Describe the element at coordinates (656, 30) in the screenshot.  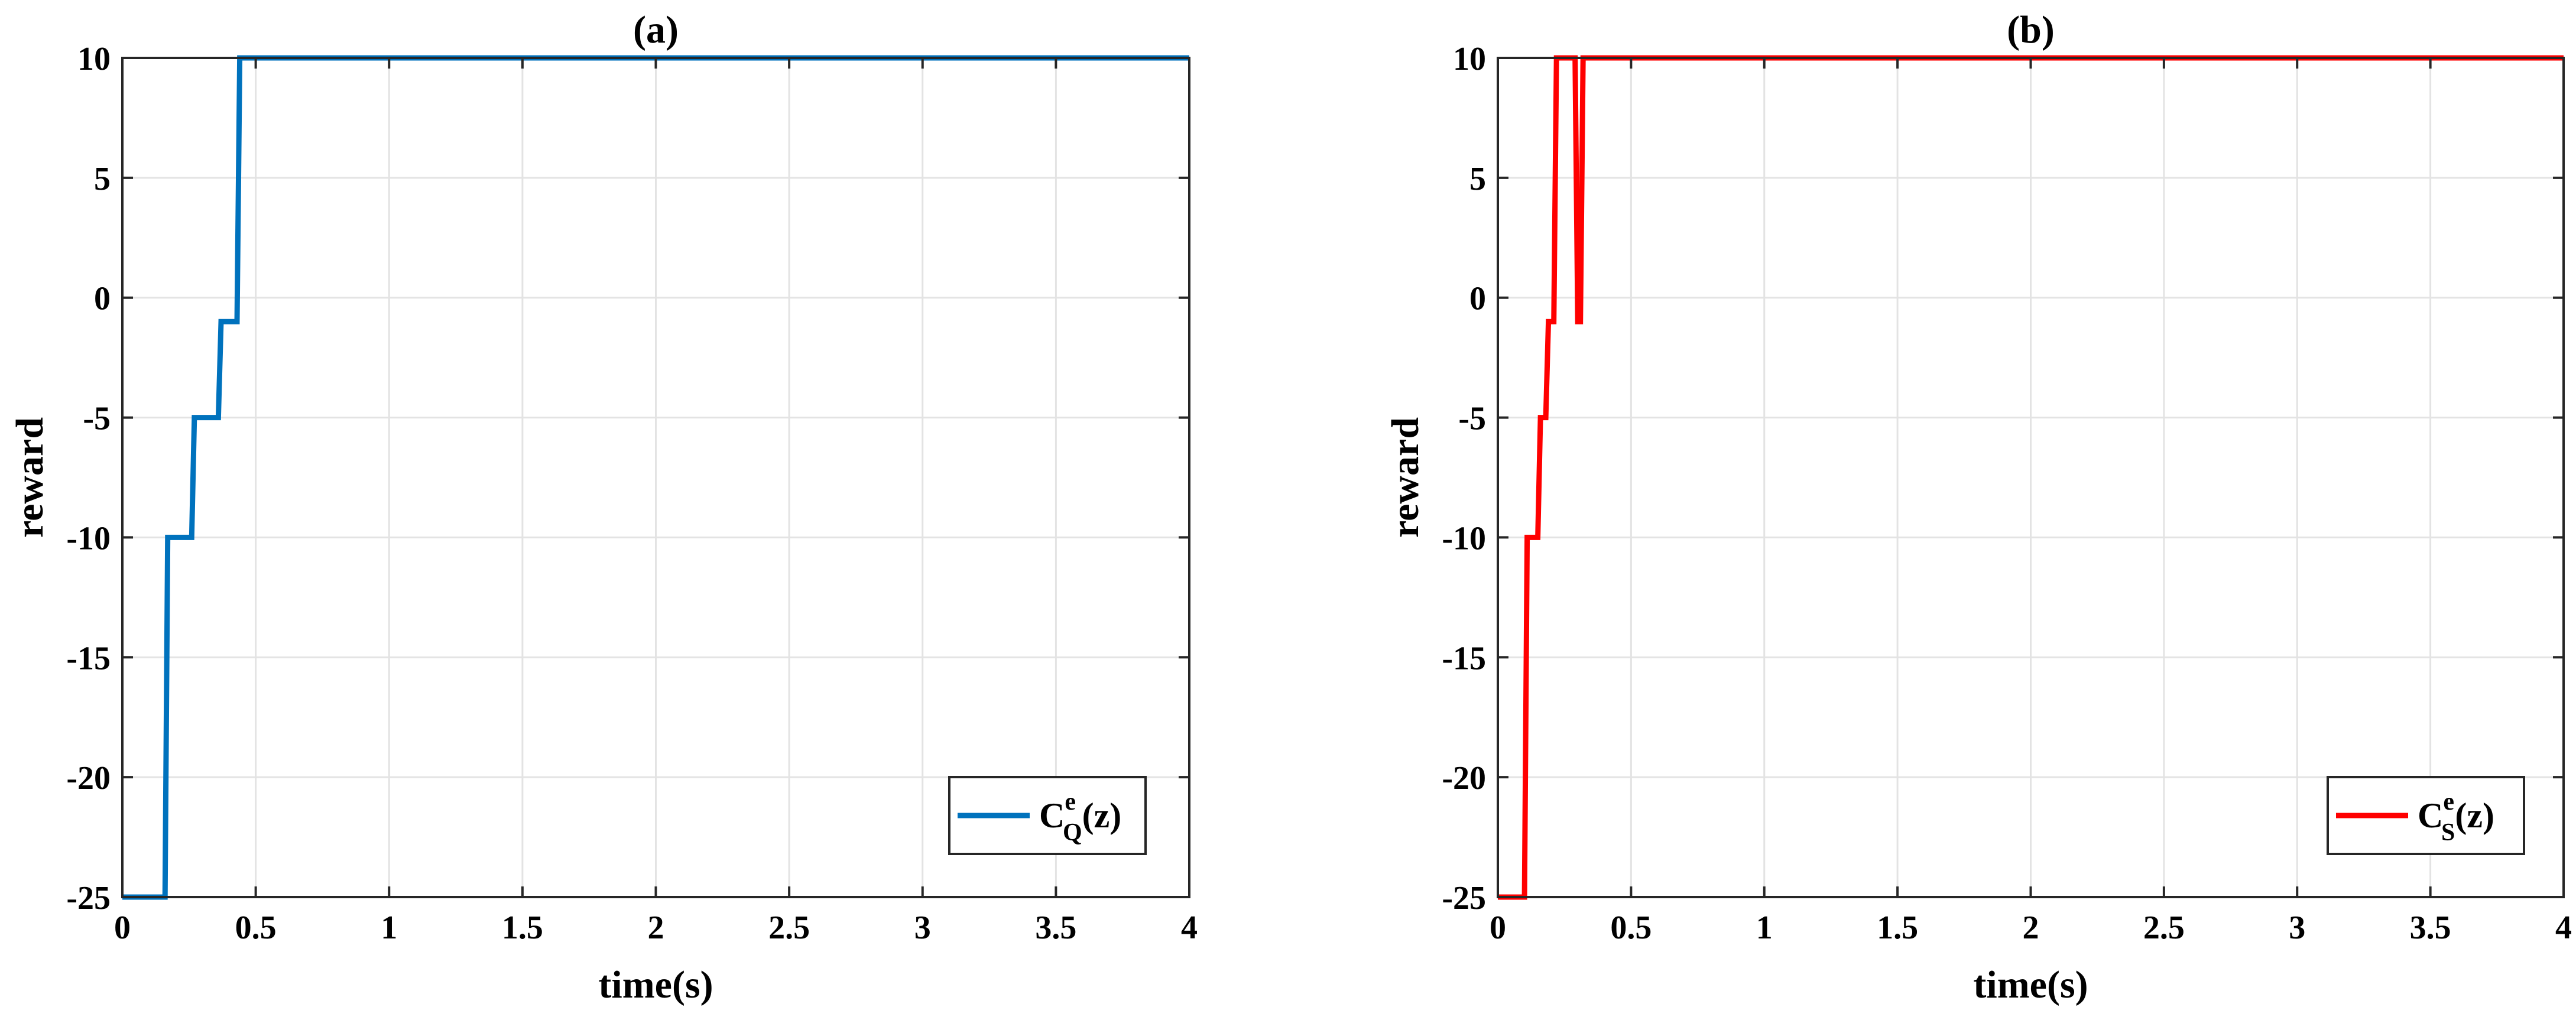
I see `chart-title: (a)` at that location.